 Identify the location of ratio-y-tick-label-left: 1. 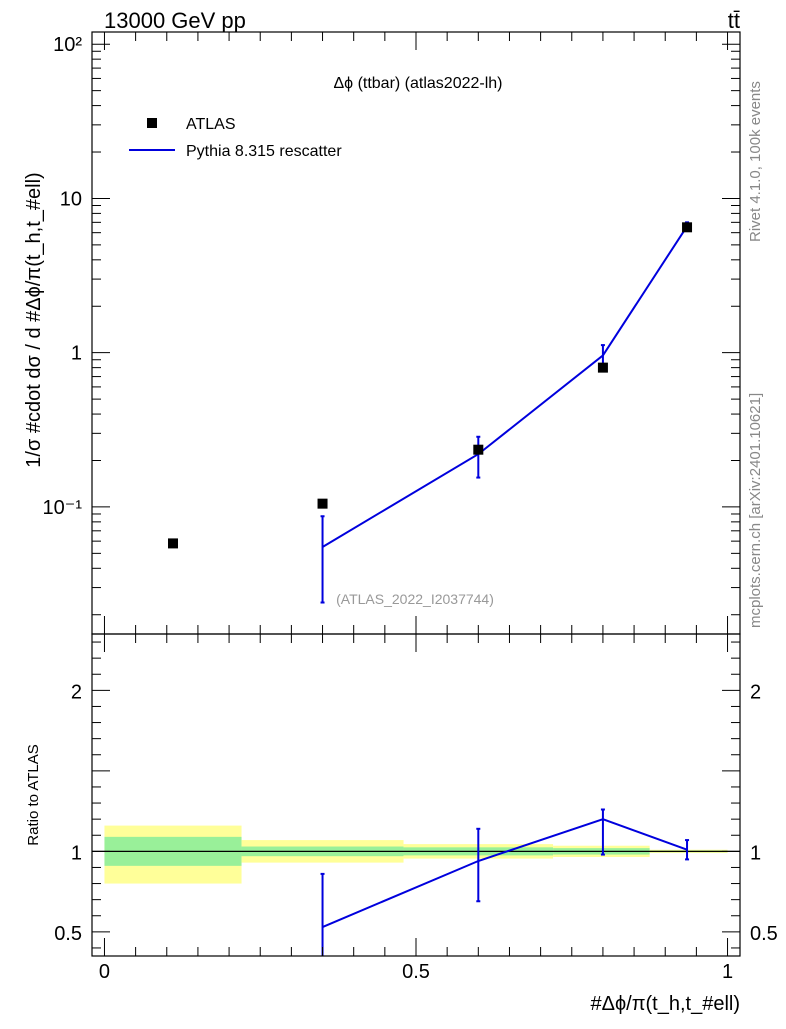
(76, 853).